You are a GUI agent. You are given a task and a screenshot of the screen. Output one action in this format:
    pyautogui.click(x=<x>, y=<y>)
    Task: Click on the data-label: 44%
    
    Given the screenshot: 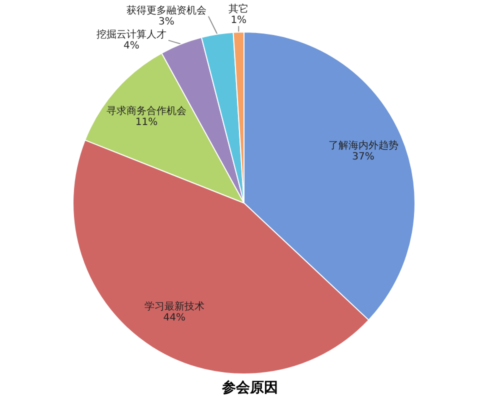 What is the action you would take?
    pyautogui.click(x=174, y=318)
    